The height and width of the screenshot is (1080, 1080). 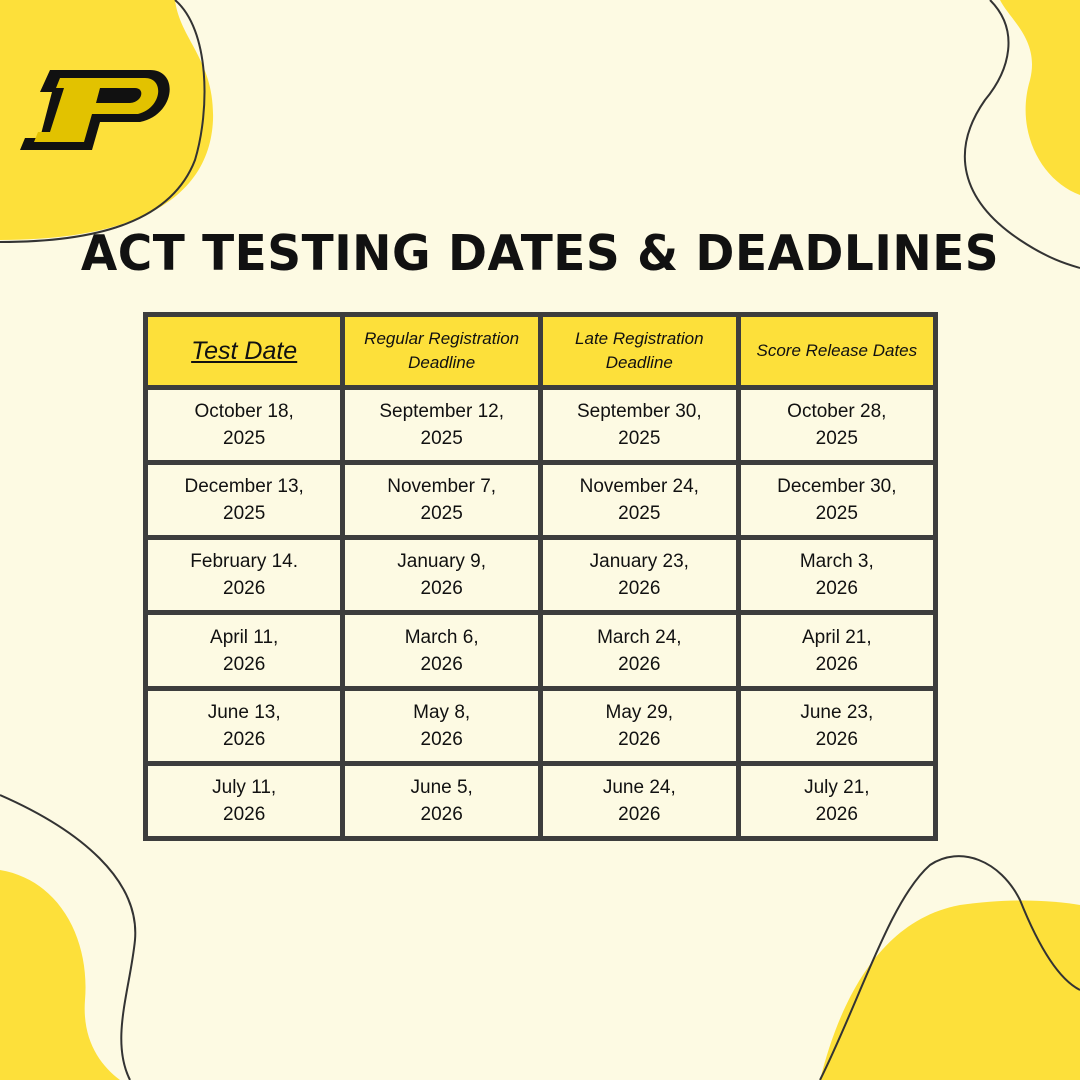 I want to click on cell-line: October 18,, so click(x=244, y=412).